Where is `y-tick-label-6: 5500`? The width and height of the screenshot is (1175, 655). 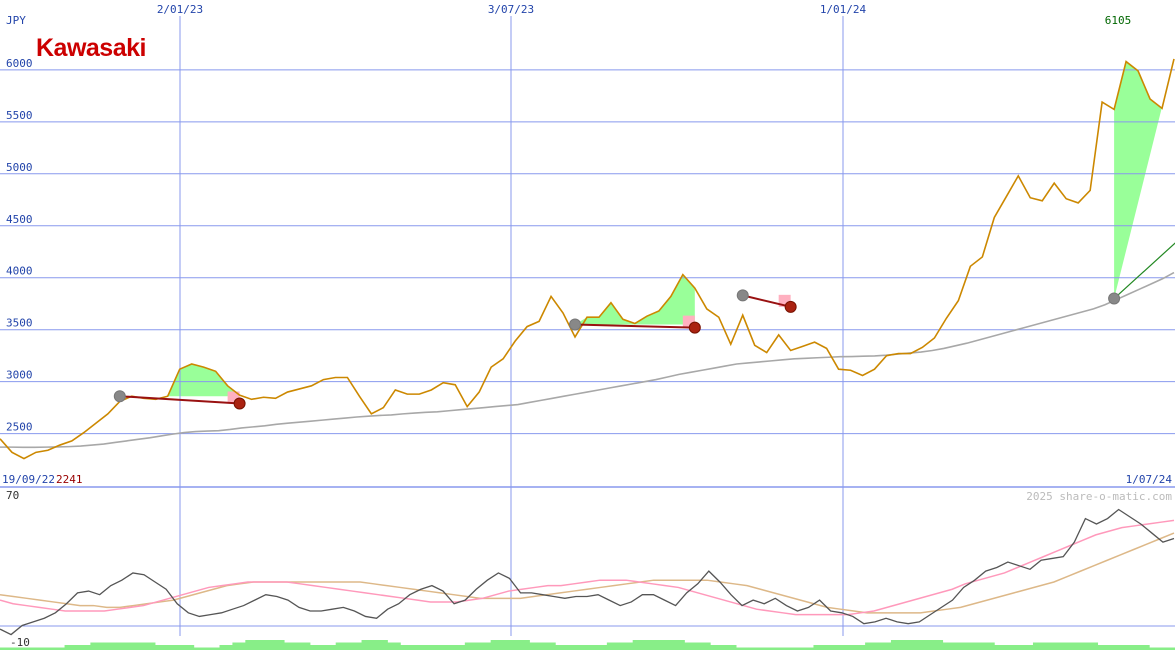 y-tick-label-6: 5500 is located at coordinates (19, 115).